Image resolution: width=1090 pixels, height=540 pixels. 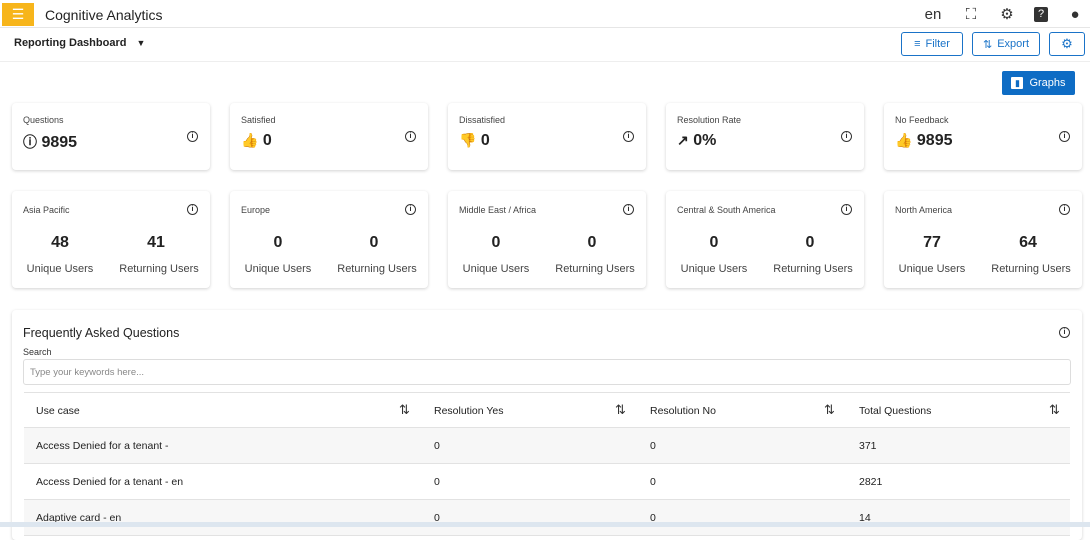 I want to click on table-row: Adaptive card - en 0 0 14, so click(x=547, y=518).